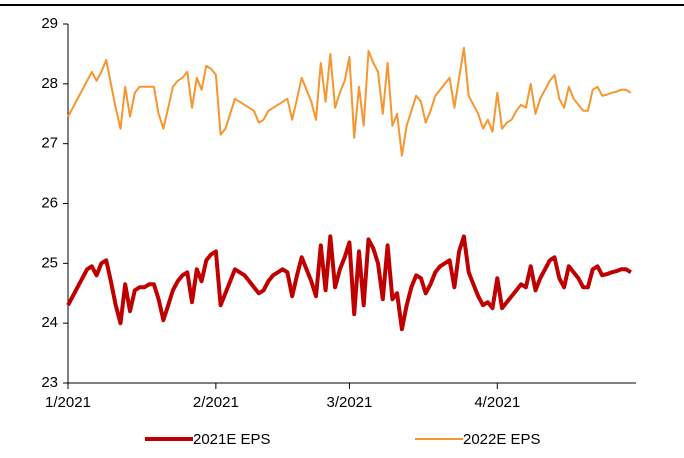 Image resolution: width=684 pixels, height=458 pixels. Describe the element at coordinates (49, 202) in the screenshot. I see `y-tick-label: 26` at that location.